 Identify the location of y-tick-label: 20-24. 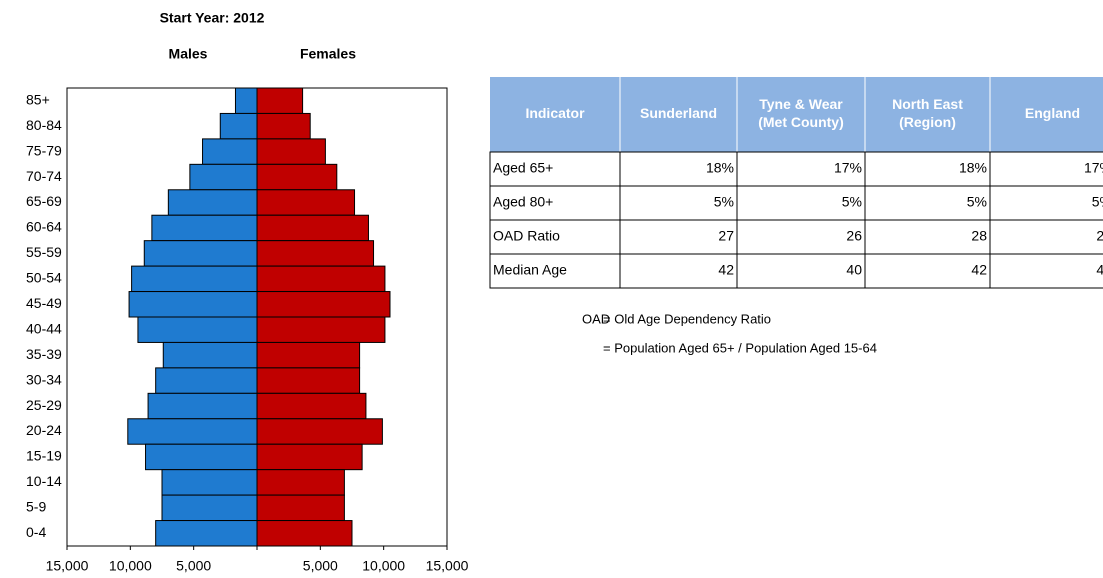
(44, 430).